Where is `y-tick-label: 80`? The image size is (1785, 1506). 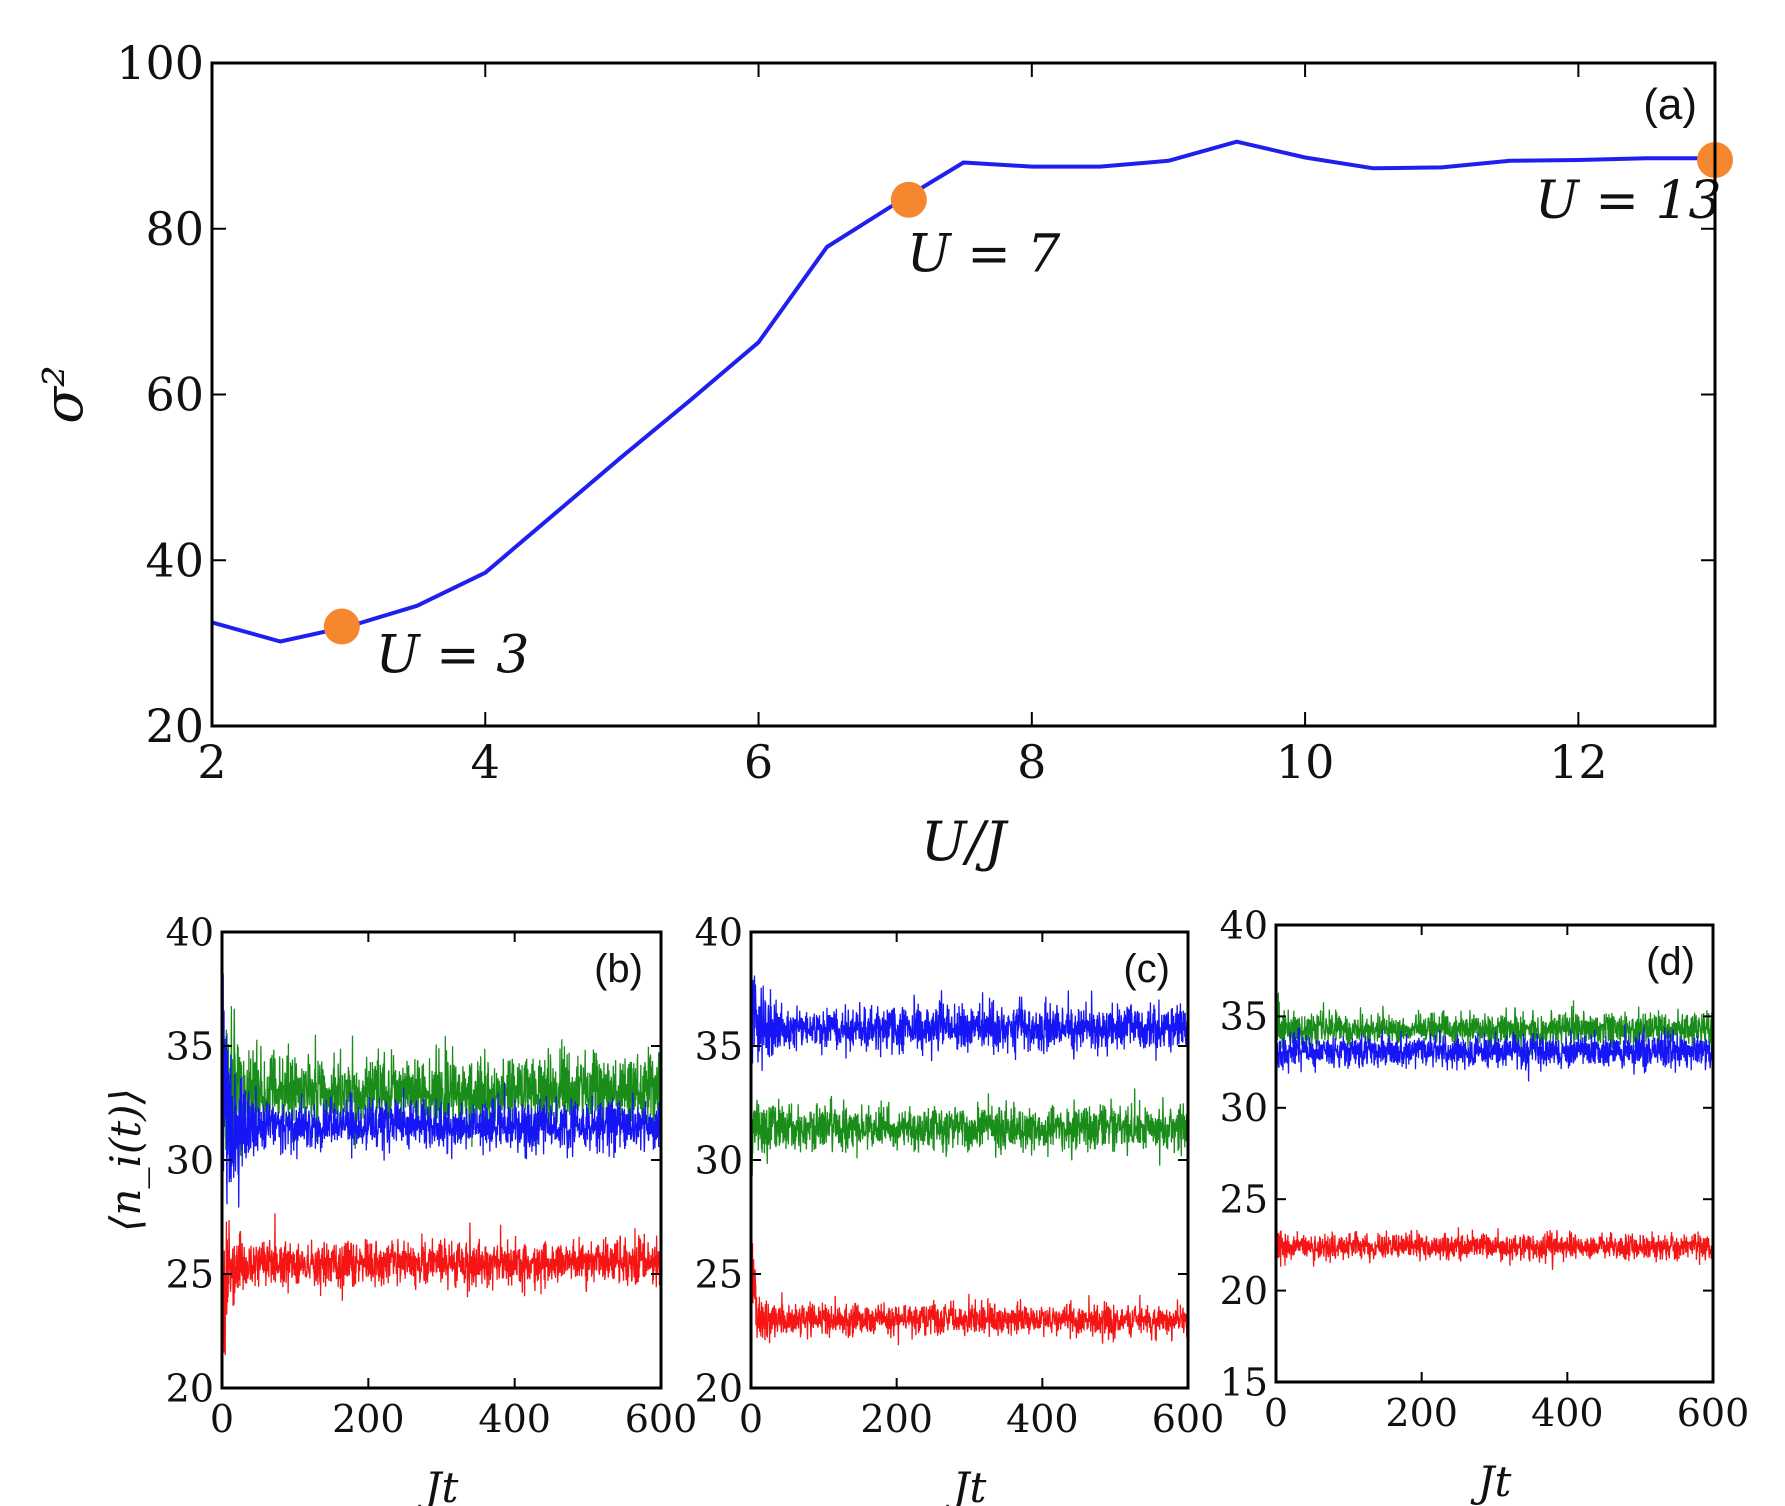
y-tick-label: 80 is located at coordinates (174, 229).